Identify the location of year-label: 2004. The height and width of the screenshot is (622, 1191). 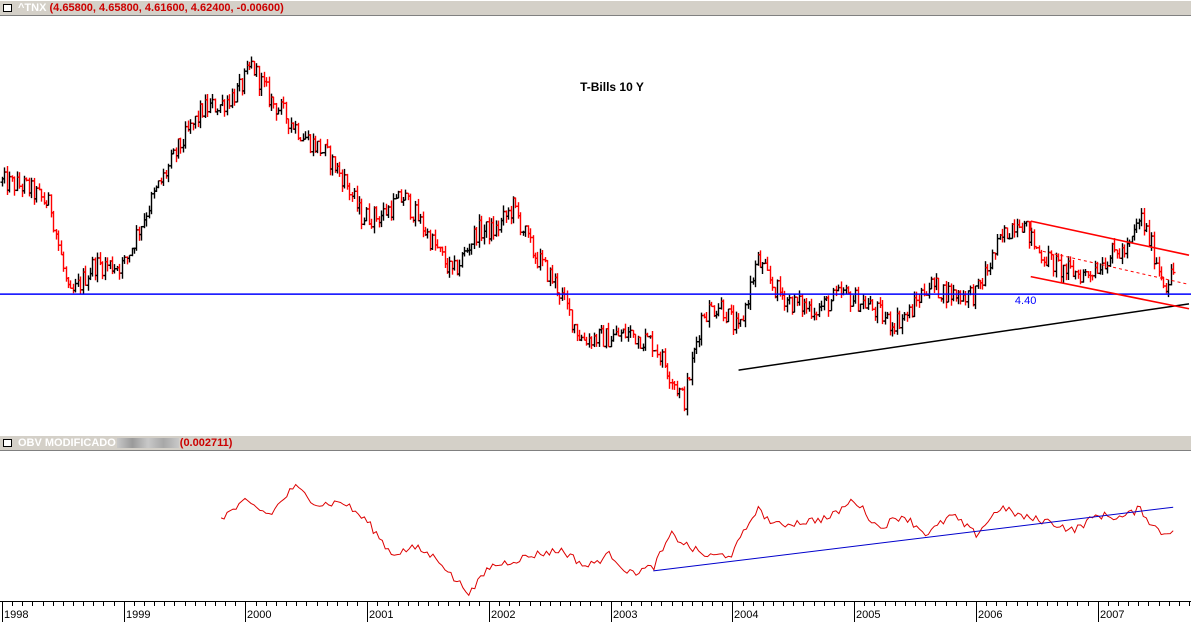
(746, 615).